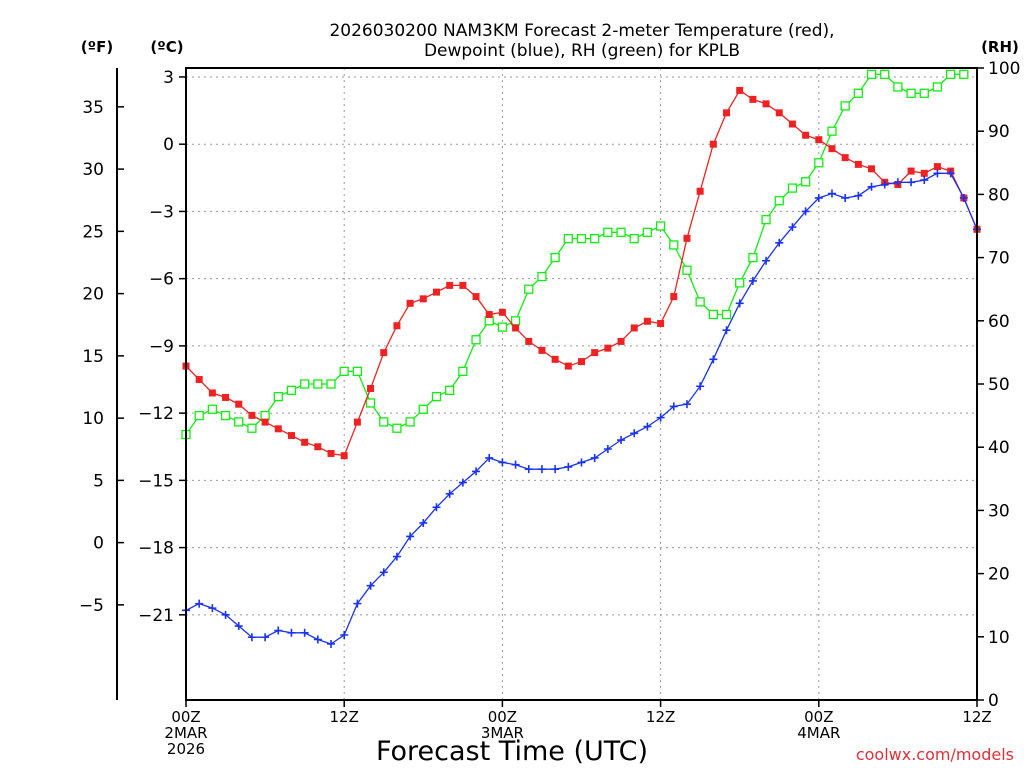  What do you see at coordinates (999, 448) in the screenshot?
I see `rh-tick-label: 40` at bounding box center [999, 448].